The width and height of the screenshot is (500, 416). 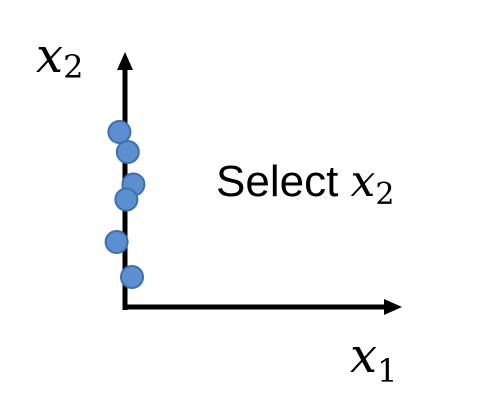 What do you see at coordinates (393, 307) in the screenshot?
I see `x-axis-arrowhead` at bounding box center [393, 307].